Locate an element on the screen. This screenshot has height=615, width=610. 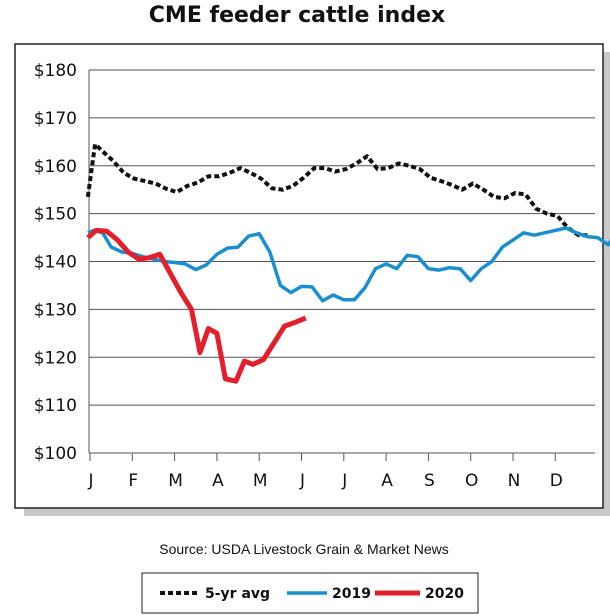
x-tick-label: F is located at coordinates (133, 481).